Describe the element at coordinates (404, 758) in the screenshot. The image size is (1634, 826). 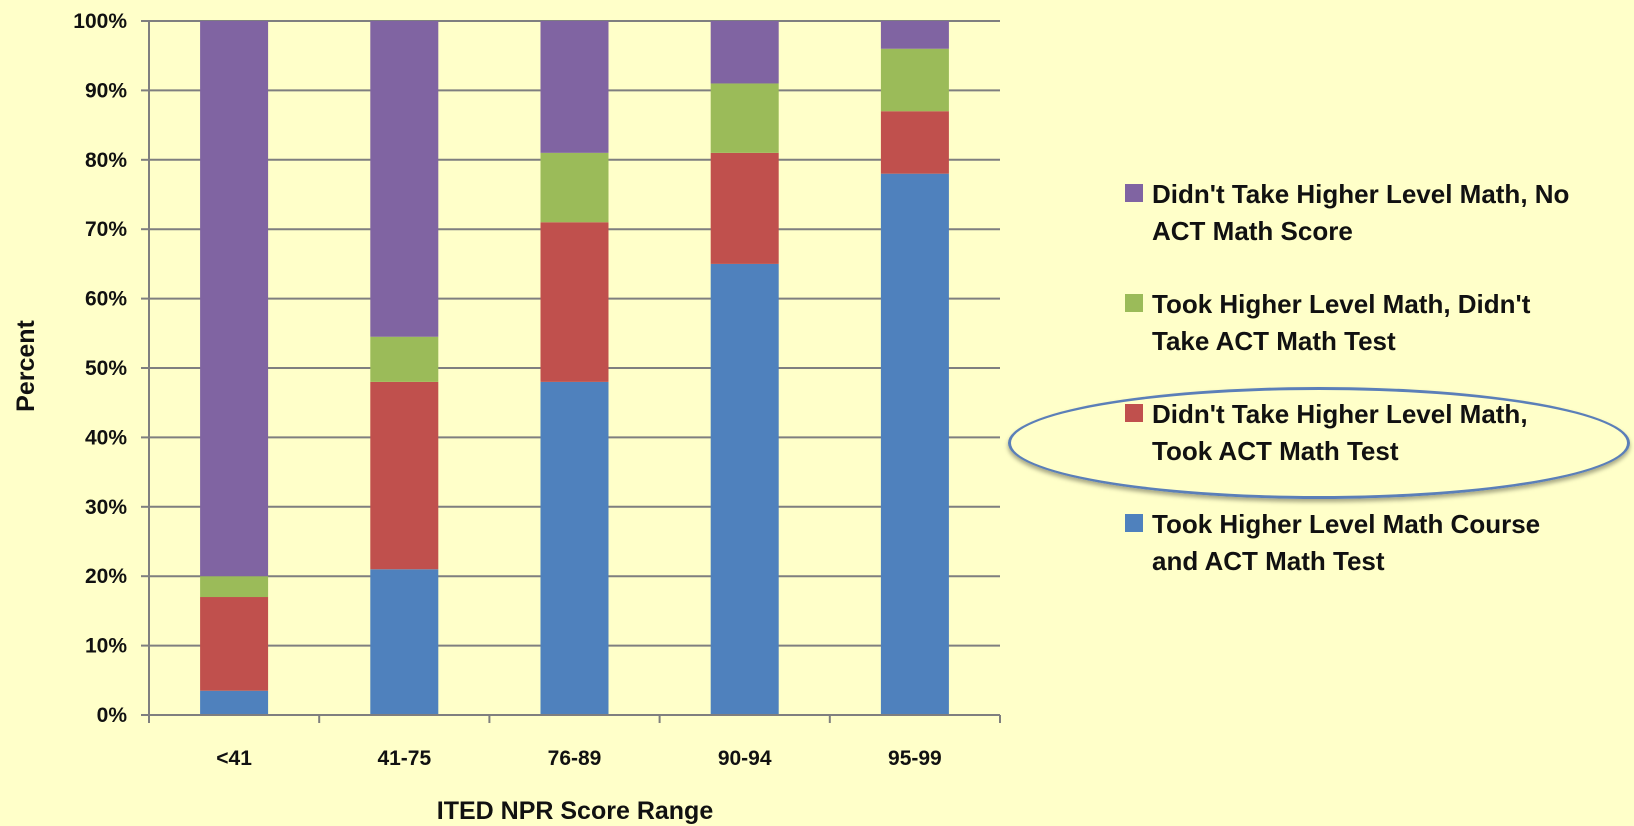
I see `x-tick-label: 41-75` at that location.